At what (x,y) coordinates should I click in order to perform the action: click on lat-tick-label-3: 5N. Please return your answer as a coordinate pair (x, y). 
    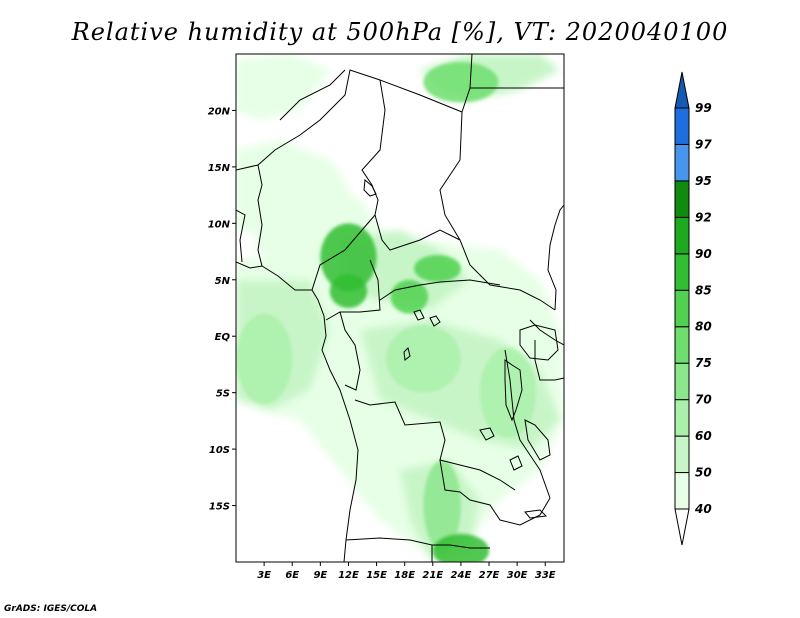
    Looking at the image, I should click on (223, 281).